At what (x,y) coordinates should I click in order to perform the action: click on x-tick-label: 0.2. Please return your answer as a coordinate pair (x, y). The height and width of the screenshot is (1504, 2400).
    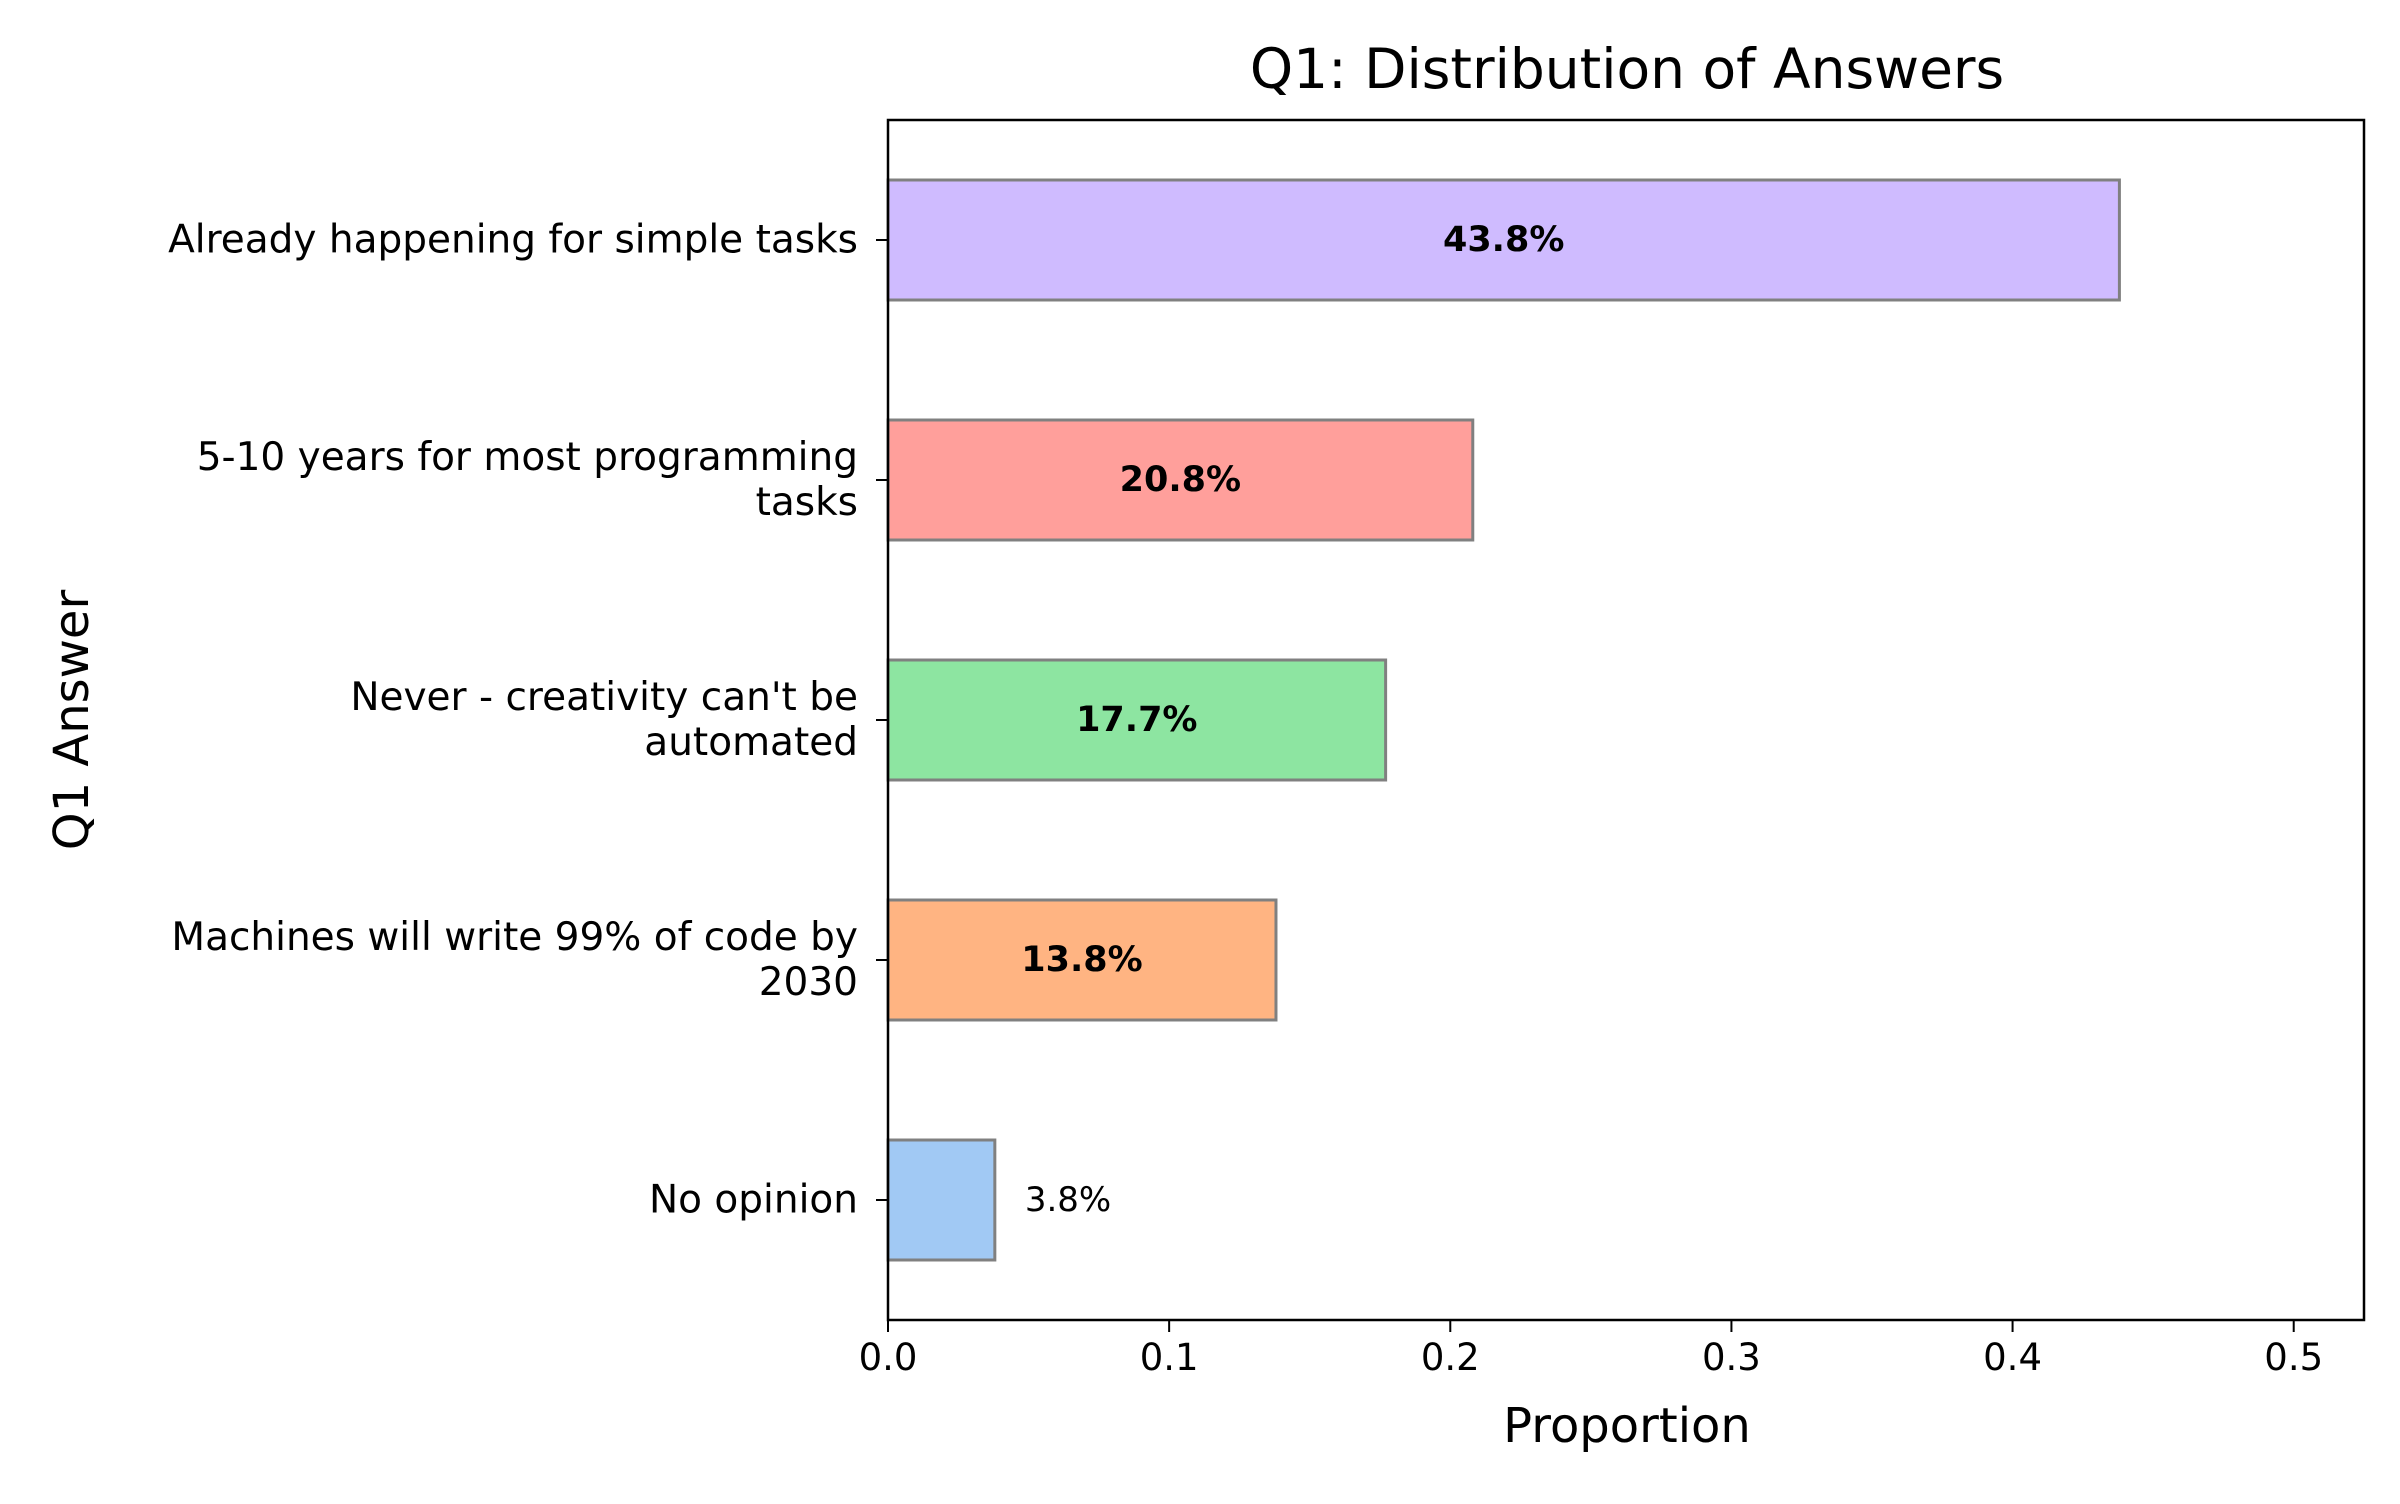
    Looking at the image, I should click on (1450, 1357).